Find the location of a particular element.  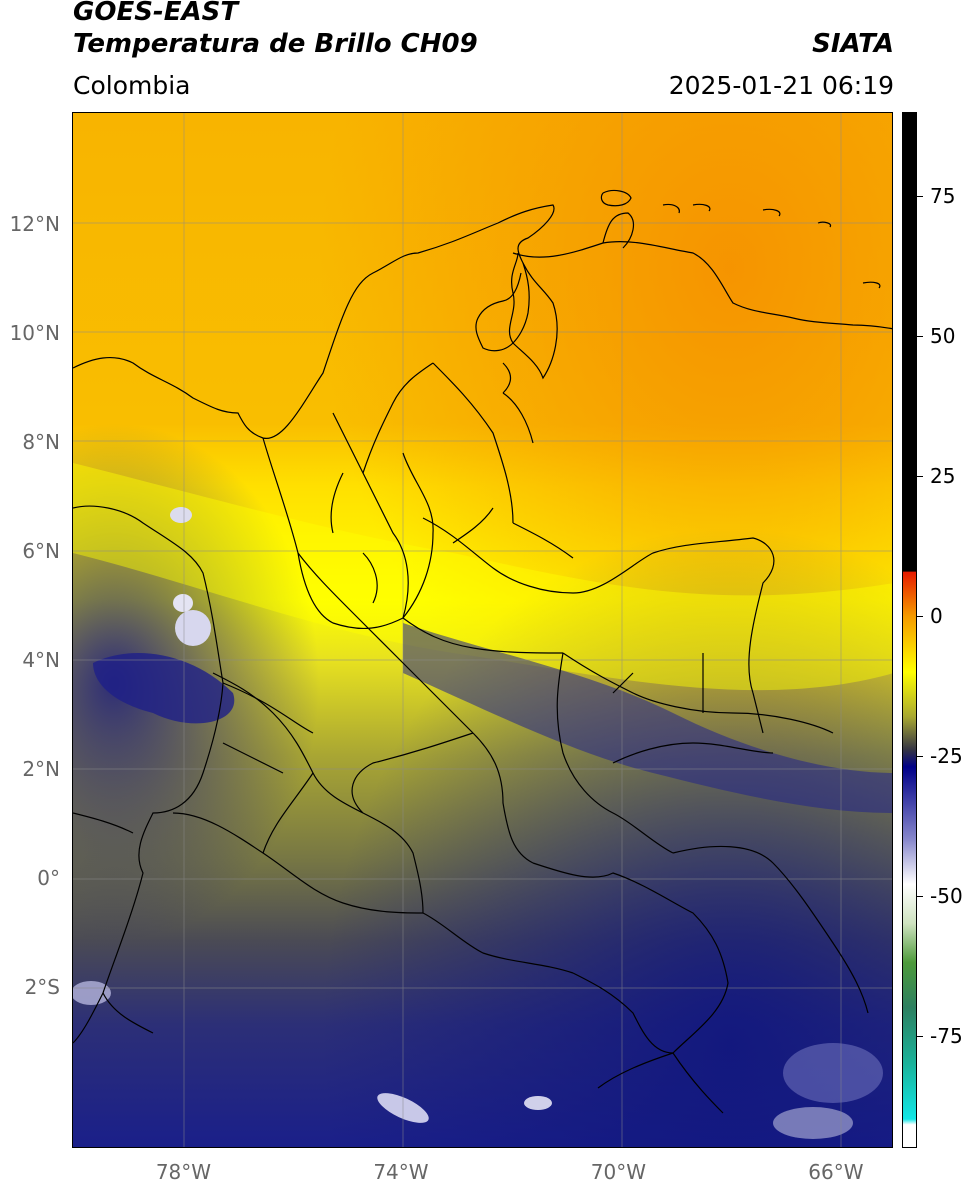

lat-label: 2°N is located at coordinates (41, 769).